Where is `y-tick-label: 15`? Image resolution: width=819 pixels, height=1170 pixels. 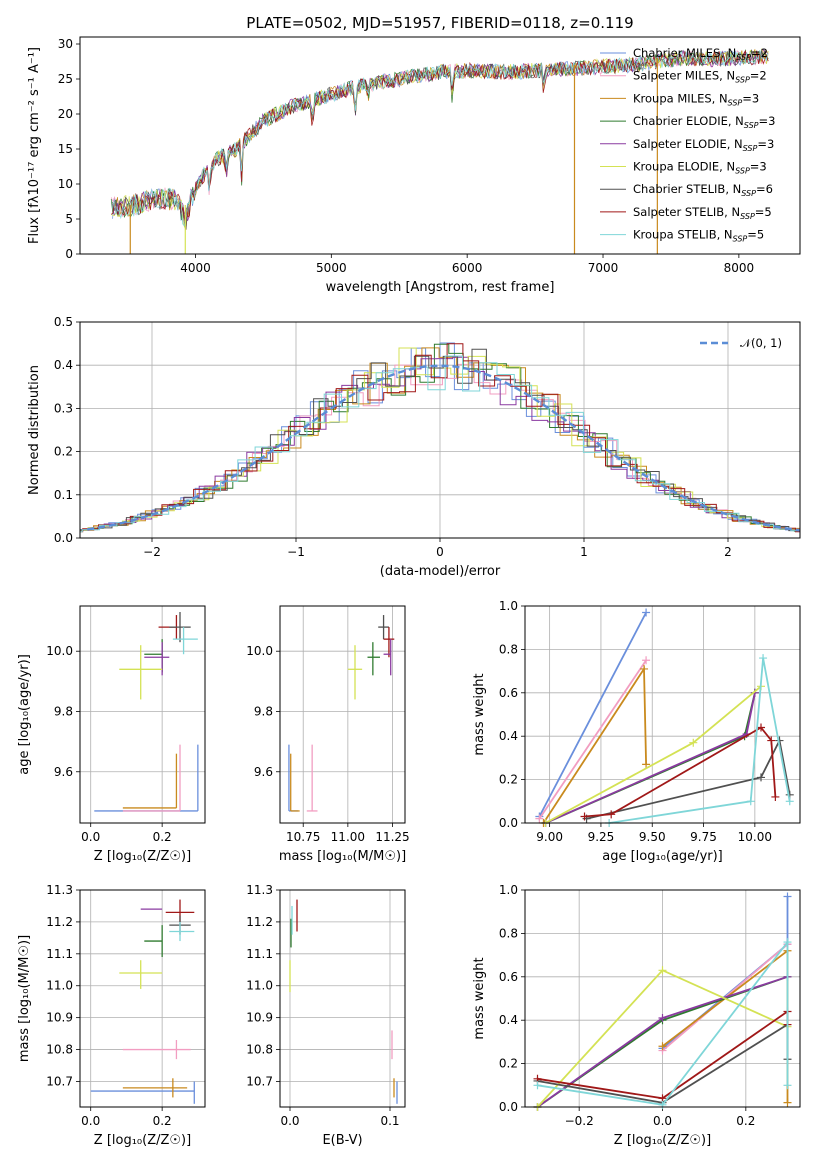
y-tick-label: 15 is located at coordinates (65, 149).